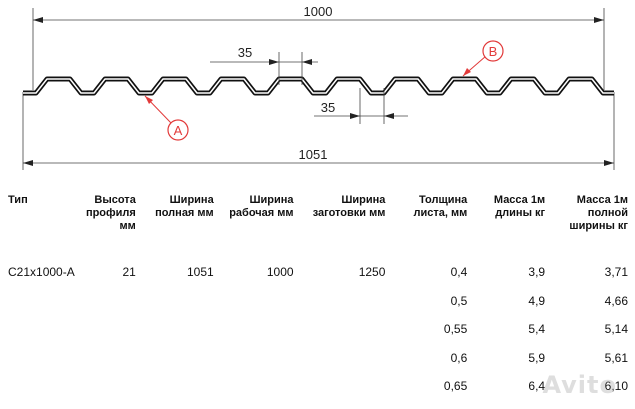 This screenshot has height=409, width=635. I want to click on cell-blank-width: 1250, so click(372, 272).